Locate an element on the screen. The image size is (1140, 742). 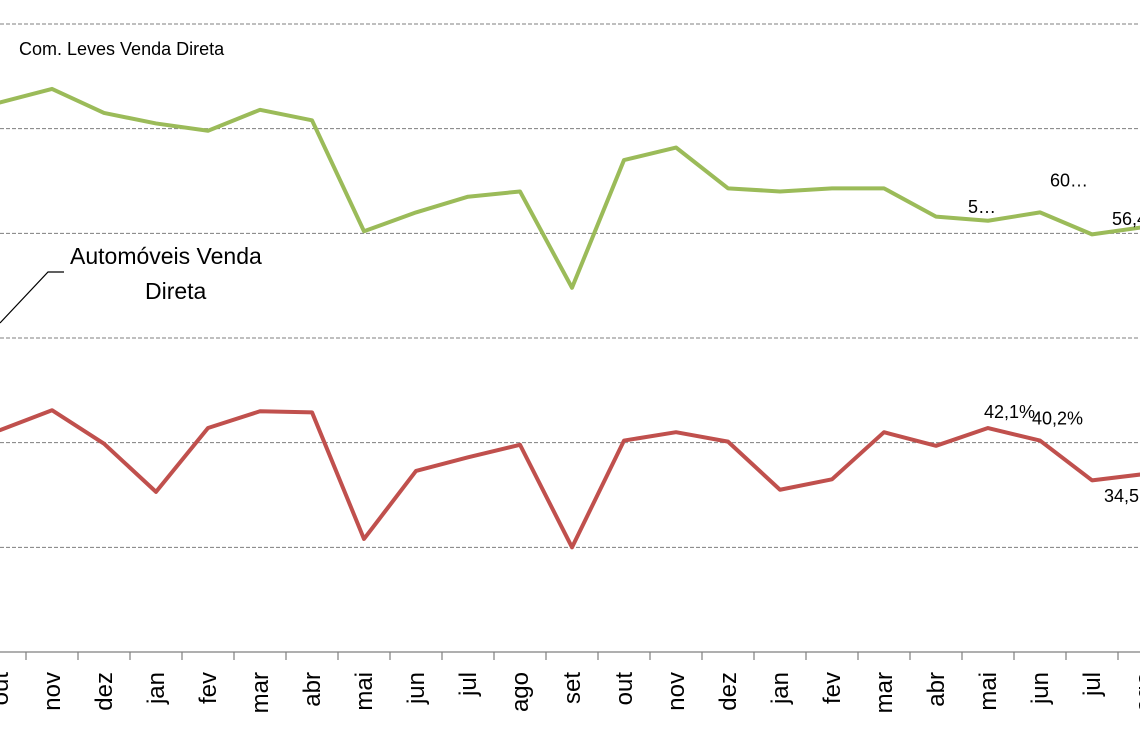
data-label: 56,4 is located at coordinates (1126, 219).